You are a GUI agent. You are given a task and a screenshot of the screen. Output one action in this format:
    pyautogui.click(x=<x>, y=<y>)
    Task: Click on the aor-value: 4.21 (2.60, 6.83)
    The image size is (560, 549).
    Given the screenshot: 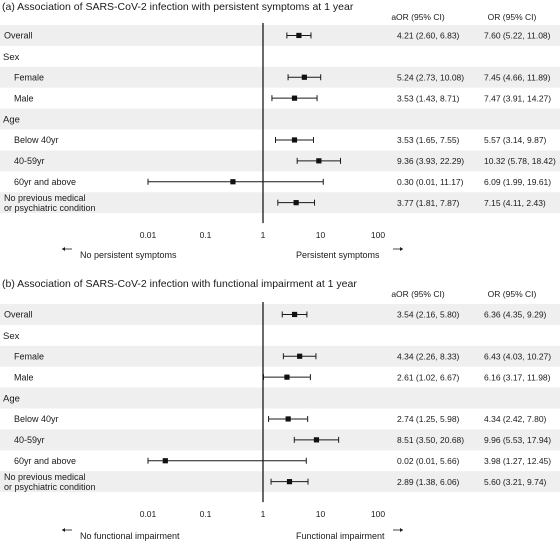 What is the action you would take?
    pyautogui.click(x=428, y=36)
    